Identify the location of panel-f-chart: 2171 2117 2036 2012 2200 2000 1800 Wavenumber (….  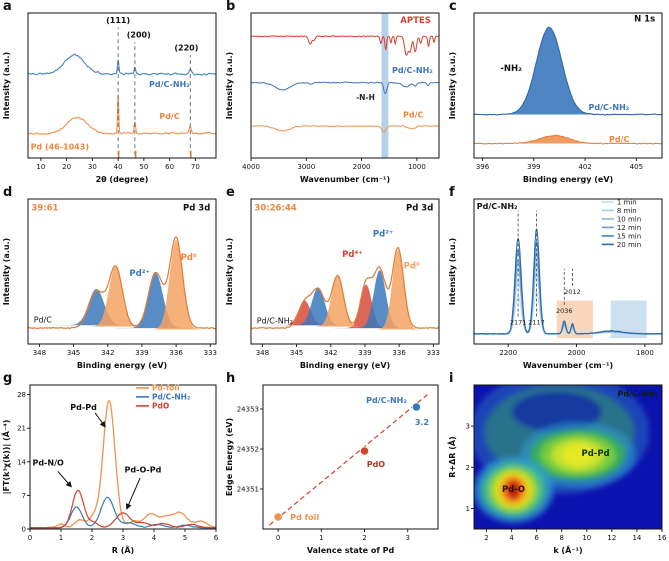
(557, 279).